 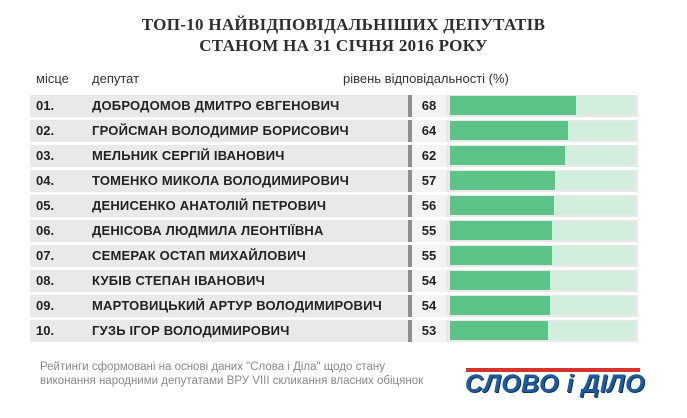 What do you see at coordinates (116, 78) in the screenshot?
I see `name-column-header: депутат` at bounding box center [116, 78].